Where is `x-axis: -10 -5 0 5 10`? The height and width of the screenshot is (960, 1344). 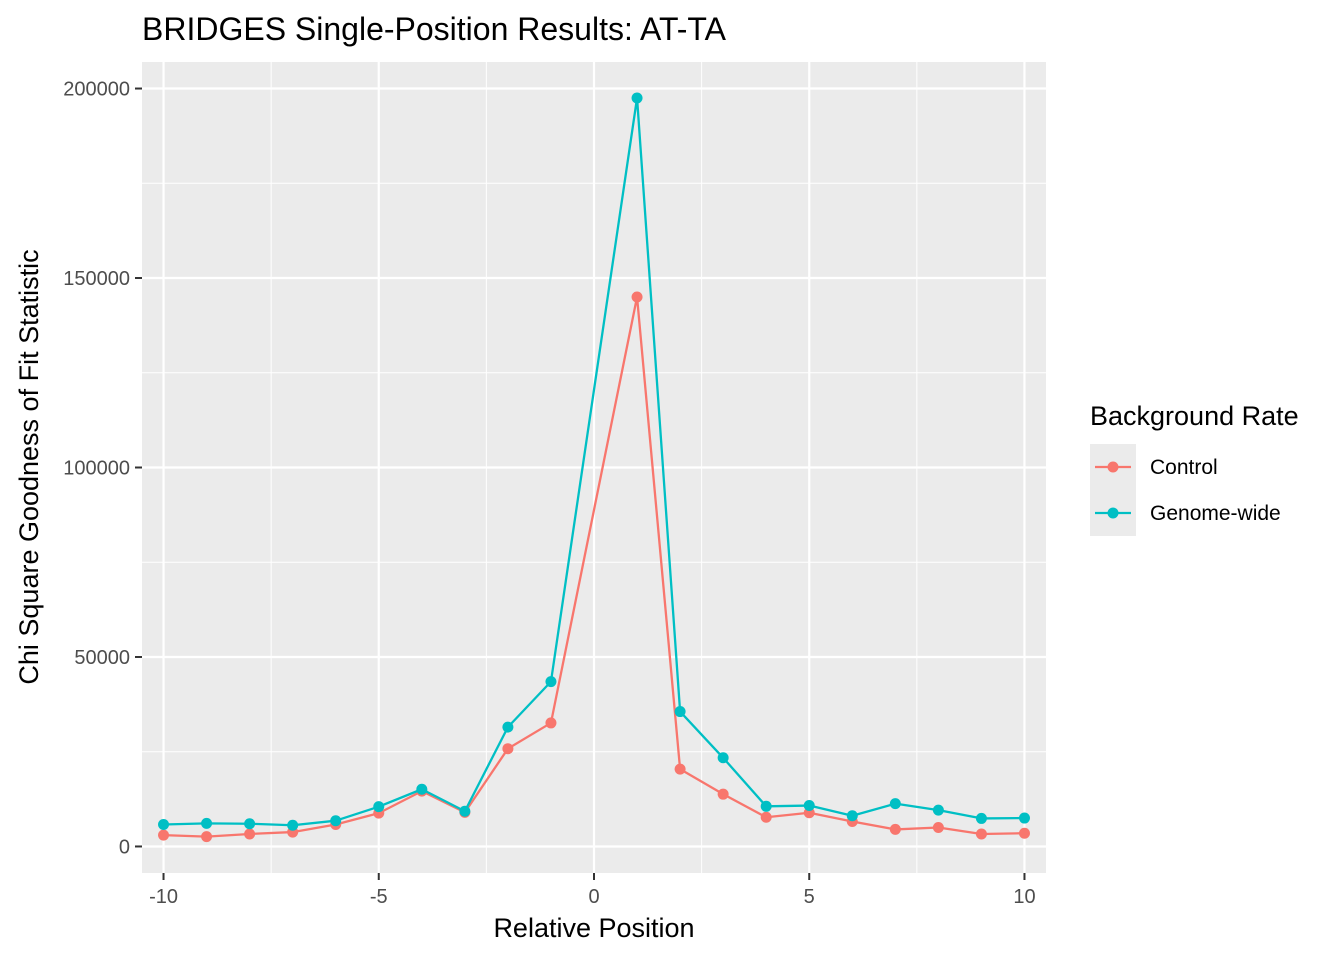
x-axis: -10 -5 0 5 10 is located at coordinates (592, 890).